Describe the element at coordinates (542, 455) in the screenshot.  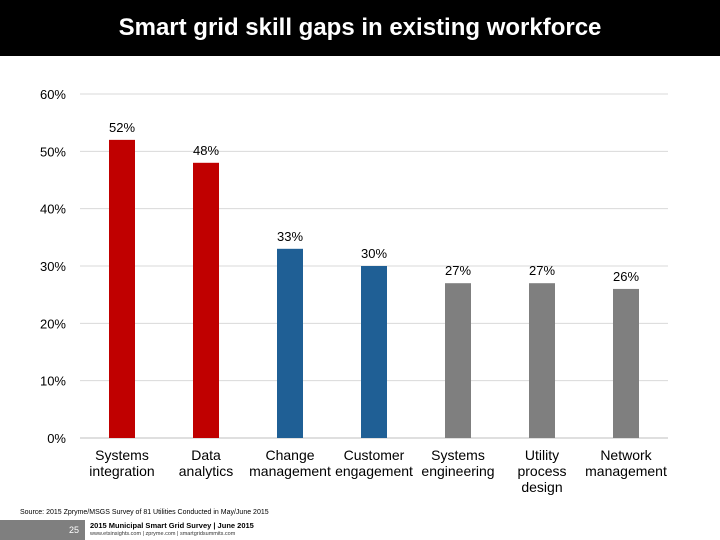
I see `x-tick-label: Utility` at that location.